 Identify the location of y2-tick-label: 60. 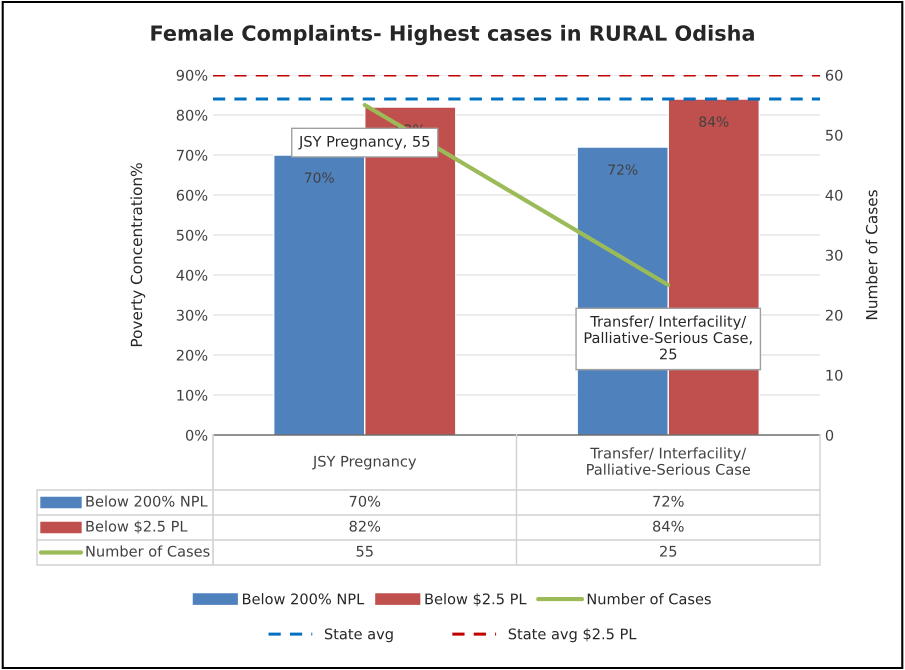
(834, 75).